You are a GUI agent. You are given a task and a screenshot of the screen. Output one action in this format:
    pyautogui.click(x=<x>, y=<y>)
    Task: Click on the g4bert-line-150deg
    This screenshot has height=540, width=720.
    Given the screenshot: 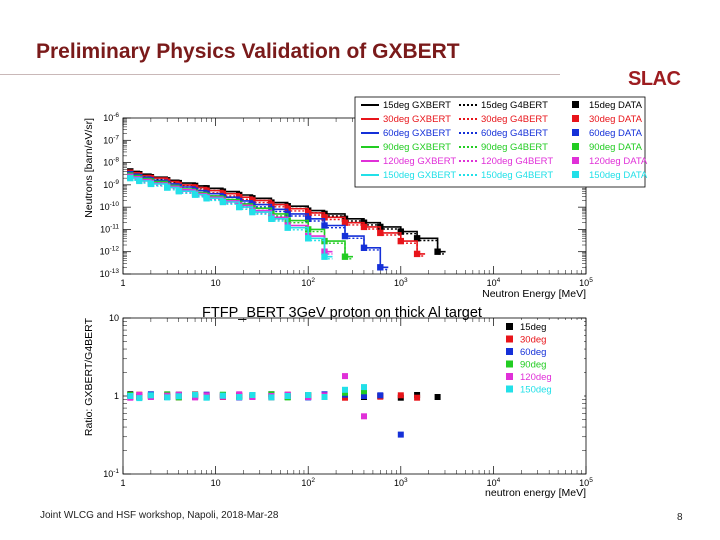 What is the action you would take?
    pyautogui.click(x=231, y=219)
    